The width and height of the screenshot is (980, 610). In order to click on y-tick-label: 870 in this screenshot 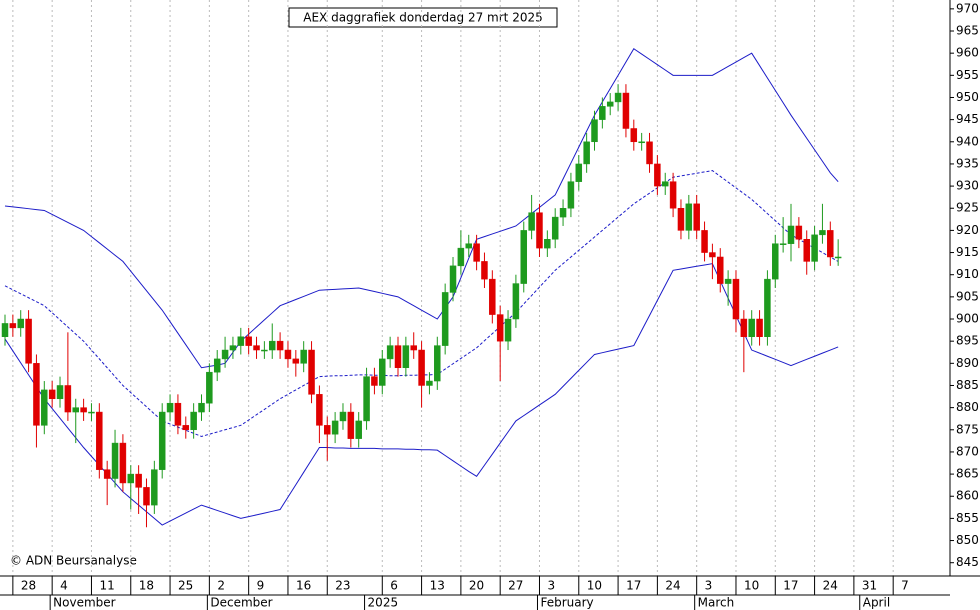, I will do `click(967, 451)`.